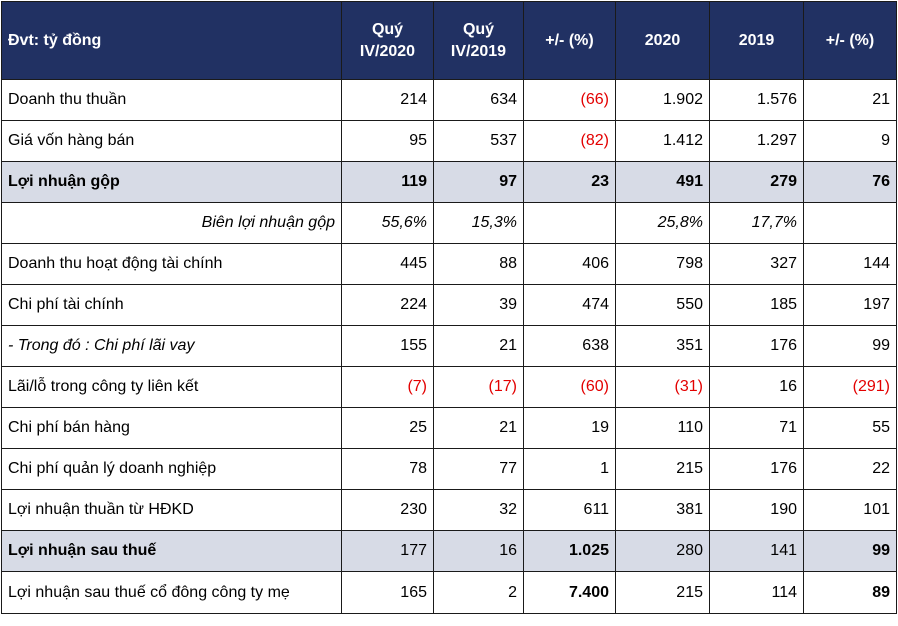 The image size is (898, 626). I want to click on table-row: Lợi nhuận gộp 119 97 23 491 279 76, so click(449, 182).